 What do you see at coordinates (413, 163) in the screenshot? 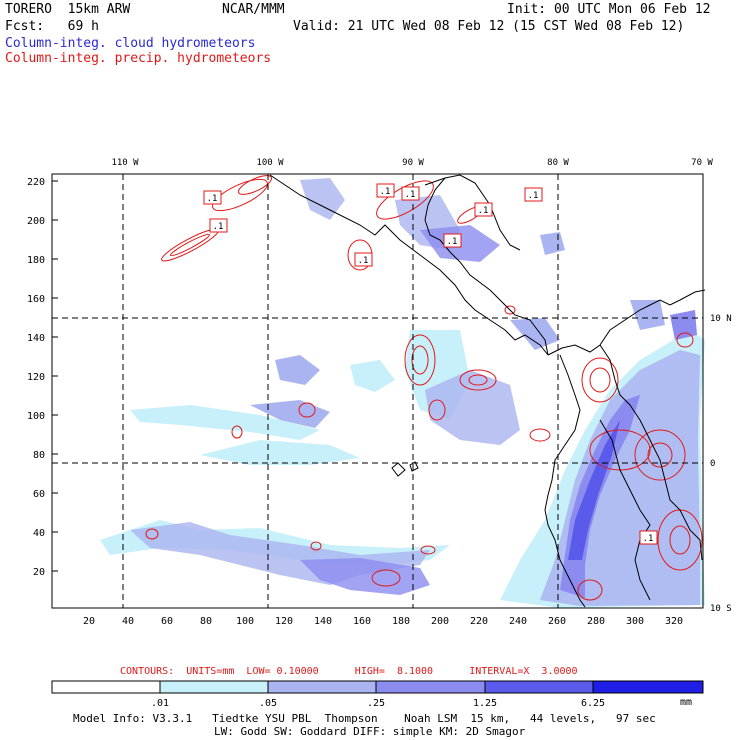
I see `lon-label: 90 W` at bounding box center [413, 163].